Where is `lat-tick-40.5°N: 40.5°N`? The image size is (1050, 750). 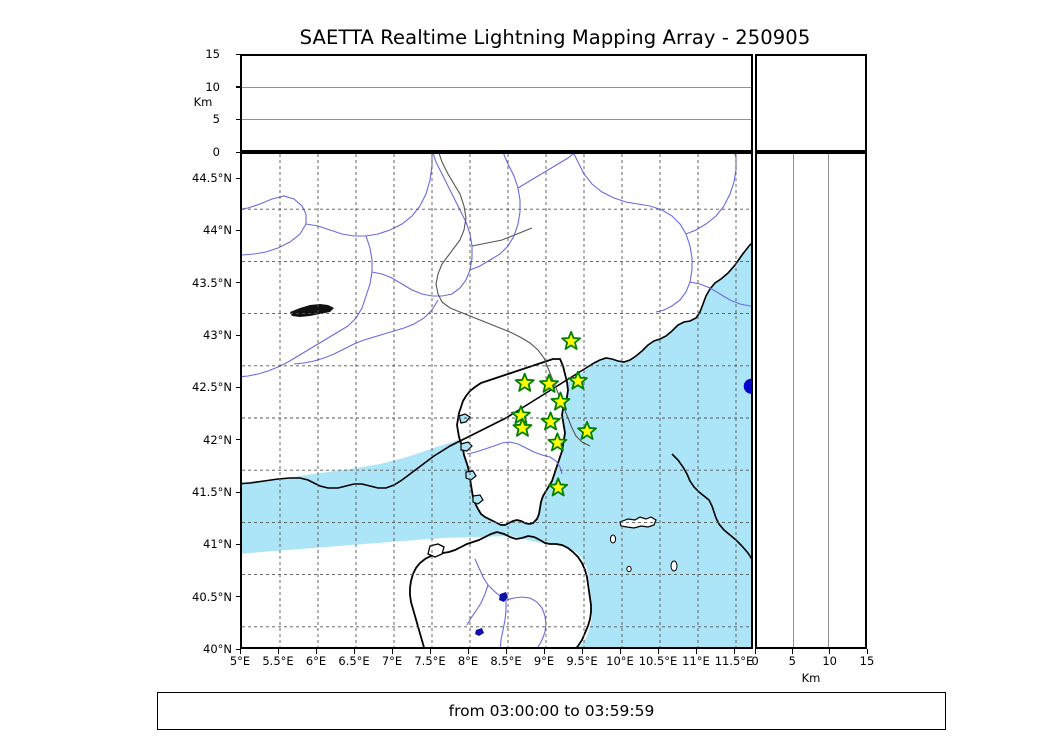
lat-tick-40.5°N: 40.5°N is located at coordinates (212, 596).